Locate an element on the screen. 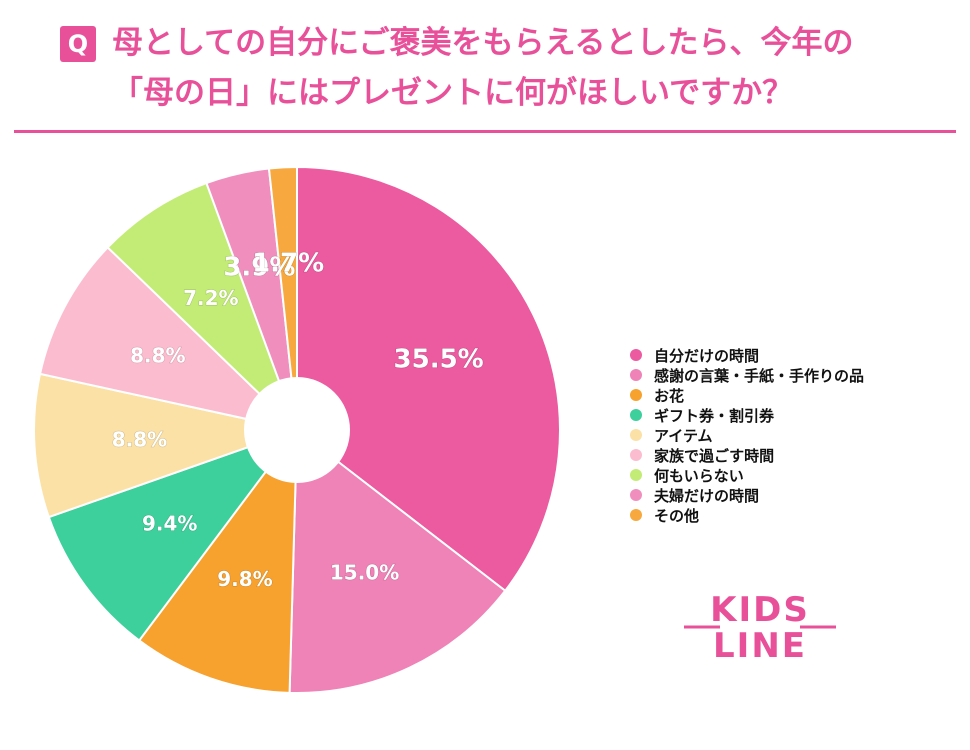  title-line-2: 「母の日」にはプレゼントに何がほしいですか？ is located at coordinates (453, 93).